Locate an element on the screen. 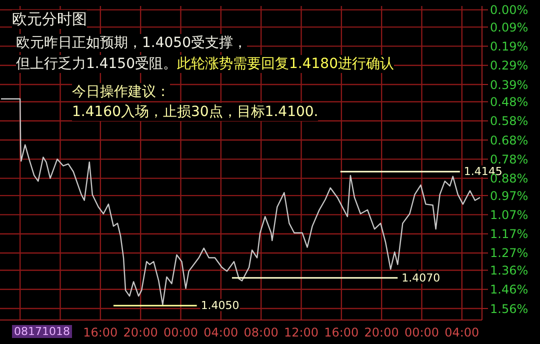 This screenshot has height=344, width=540. y-tick-label: 0.97% is located at coordinates (509, 195).